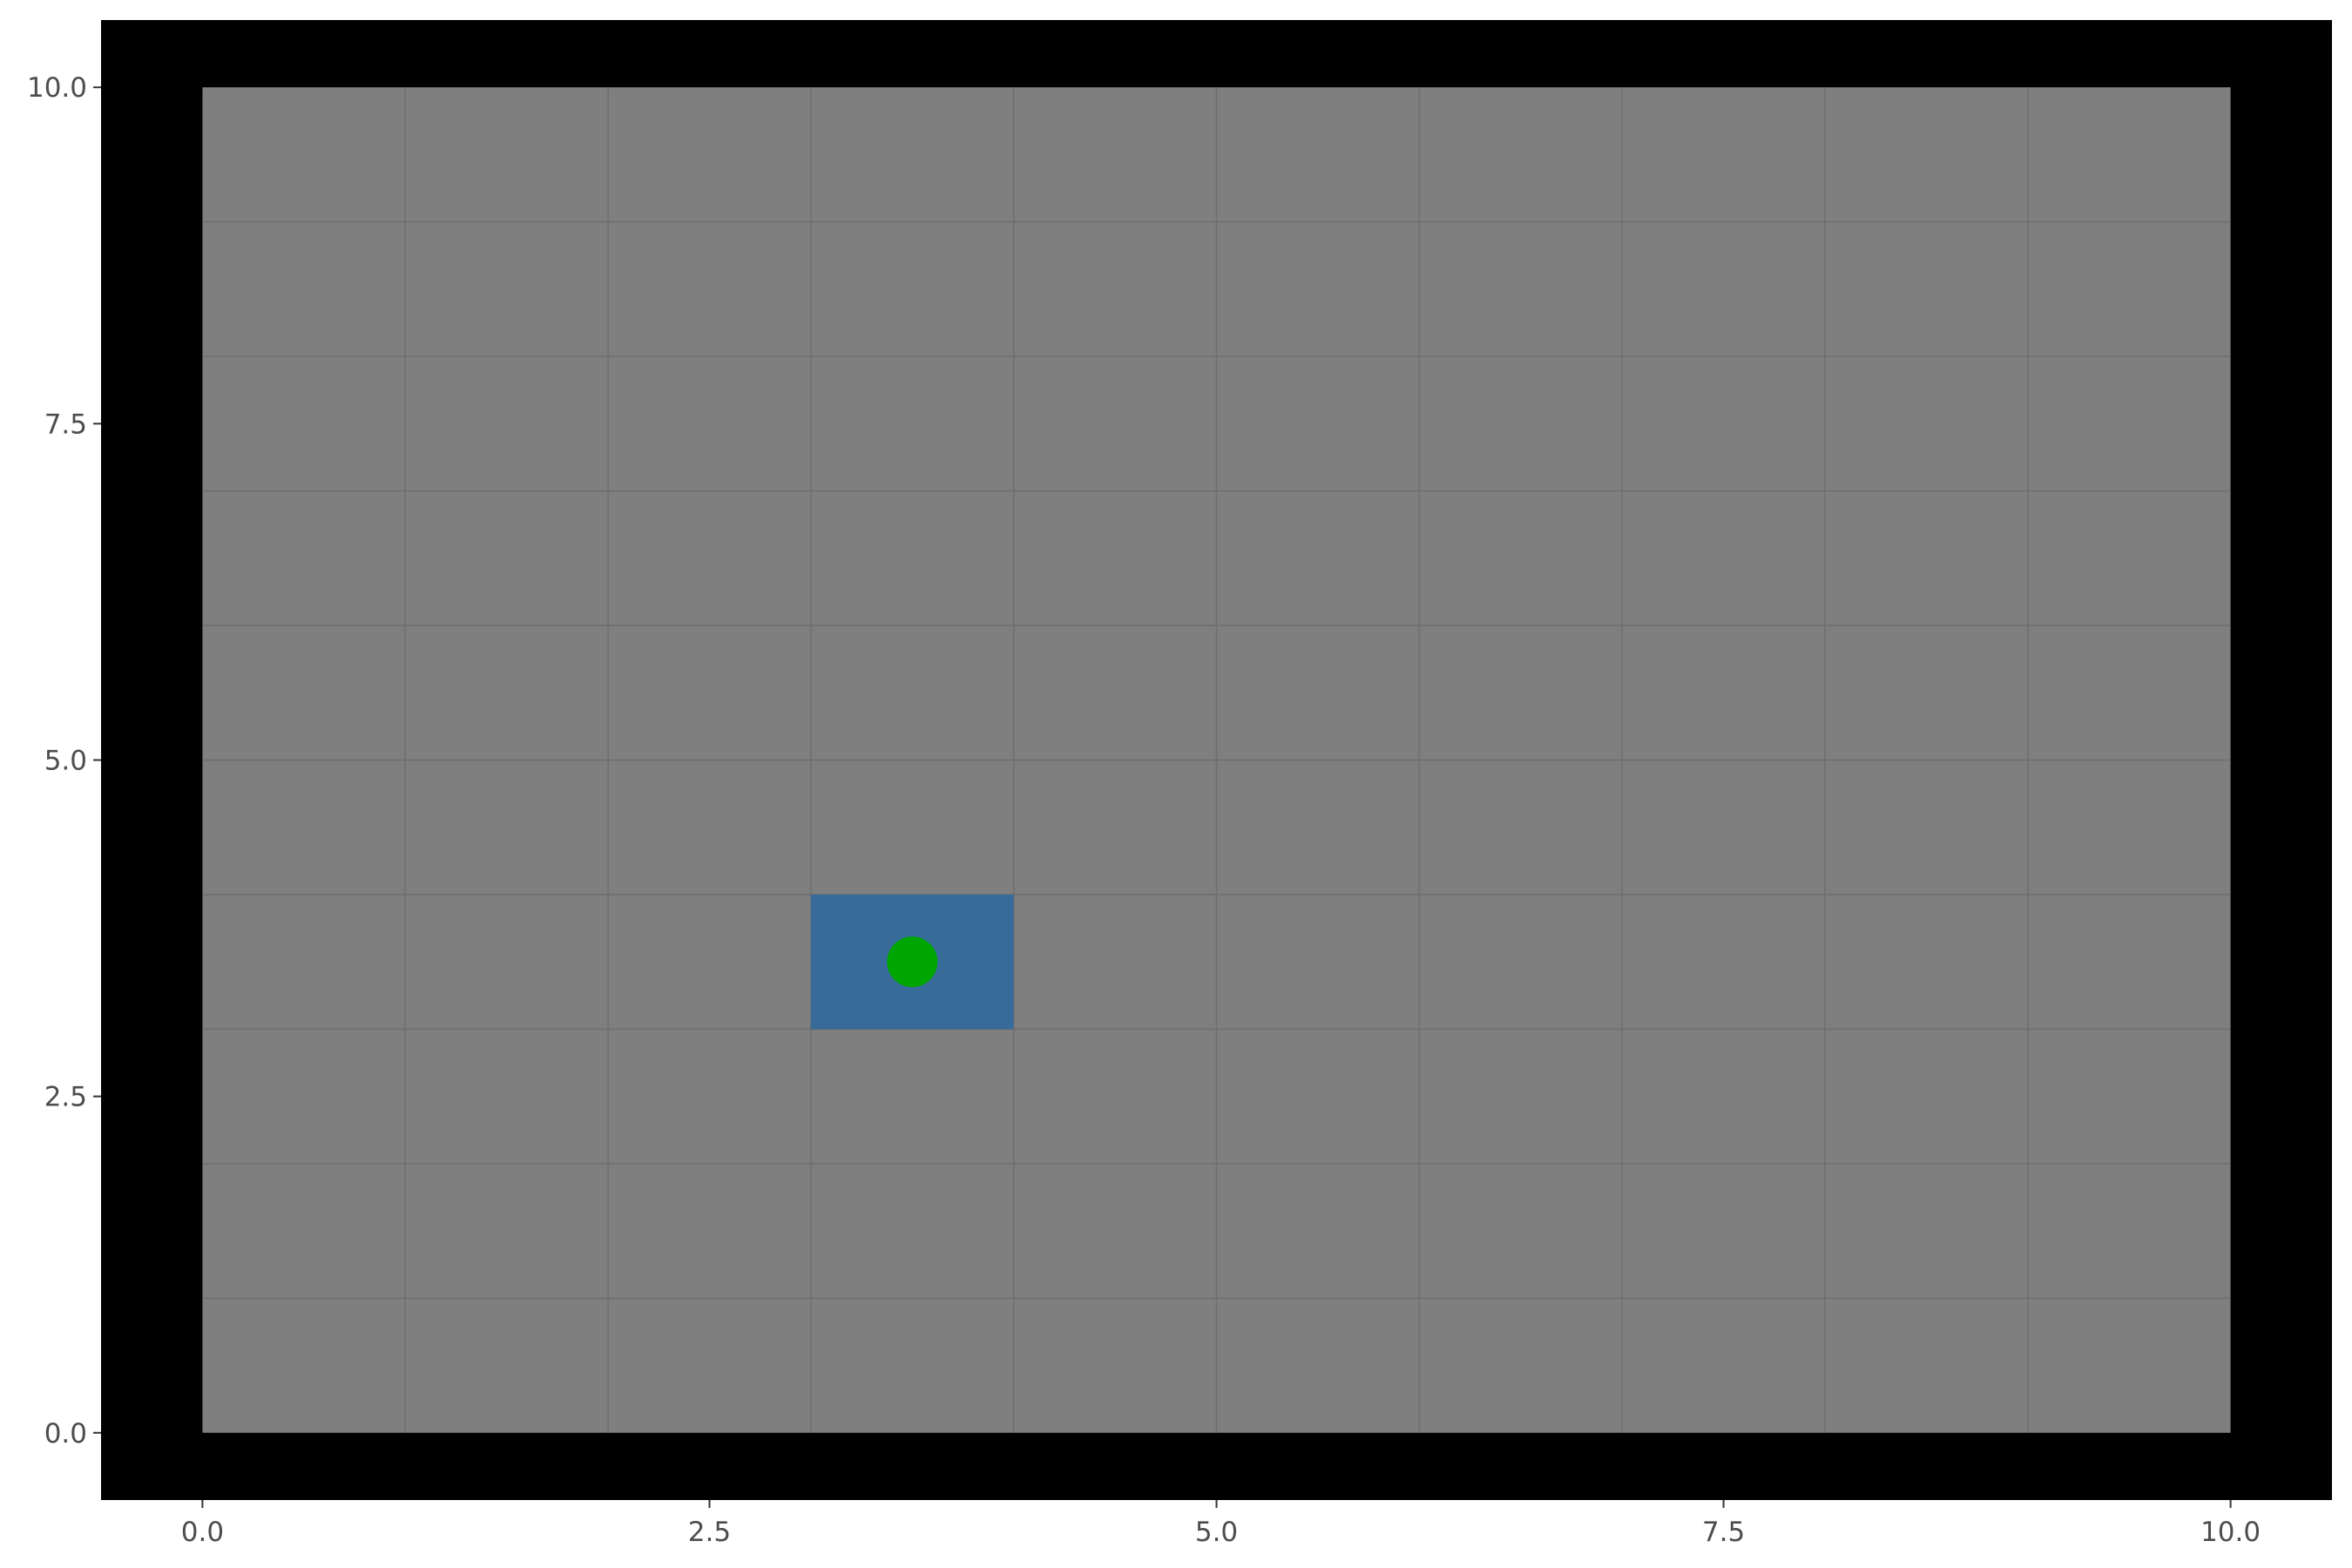 This screenshot has width=2352, height=1568. Describe the element at coordinates (66, 425) in the screenshot. I see `y-tick-label: 7.5` at that location.